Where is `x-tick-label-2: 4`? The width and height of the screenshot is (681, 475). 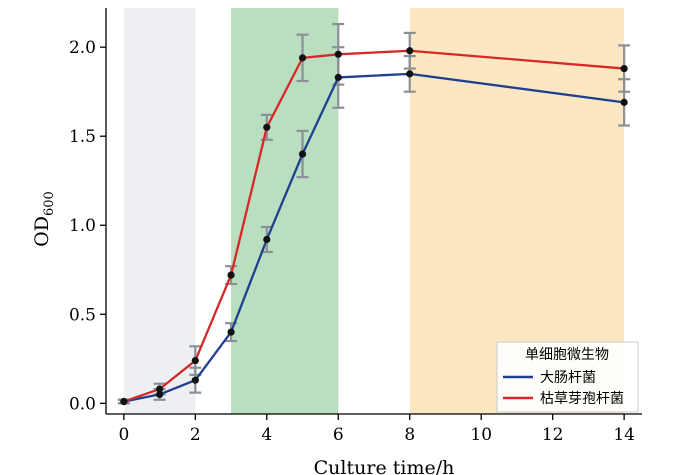 x-tick-label-2: 4 is located at coordinates (266, 435).